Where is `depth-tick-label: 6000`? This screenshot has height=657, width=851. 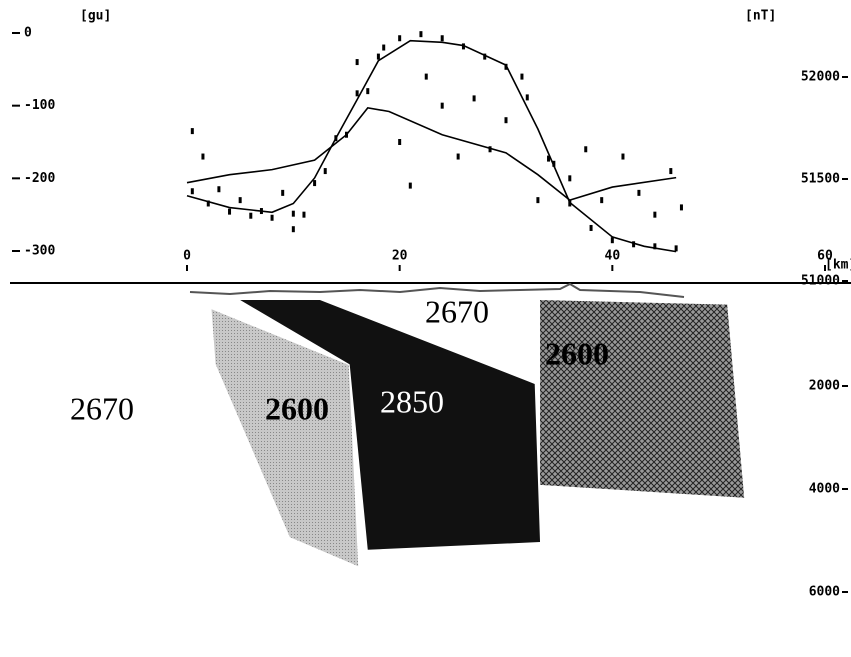
depth-tick-label: 6000 is located at coordinates (824, 592).